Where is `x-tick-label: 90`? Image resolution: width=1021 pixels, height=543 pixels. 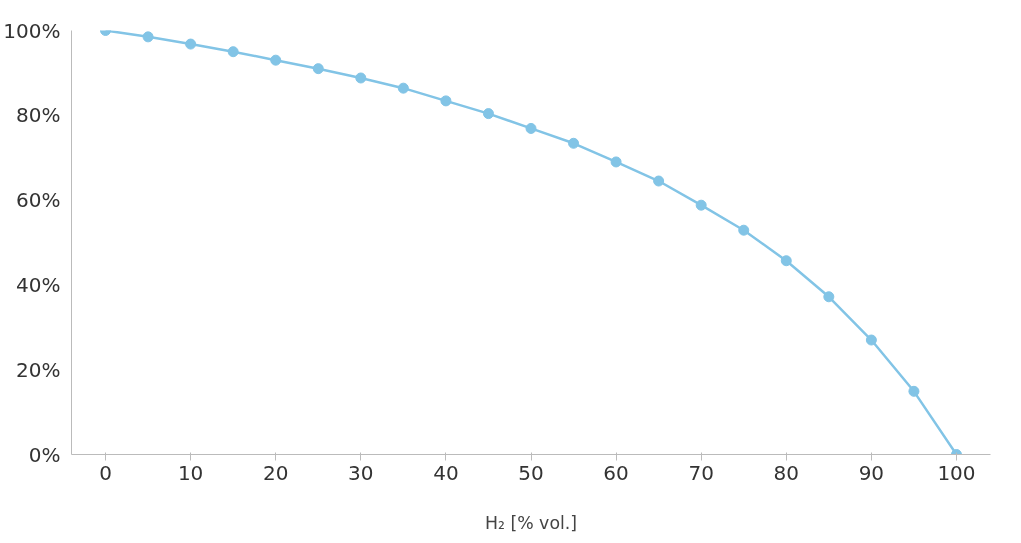 x-tick-label: 90 is located at coordinates (871, 472).